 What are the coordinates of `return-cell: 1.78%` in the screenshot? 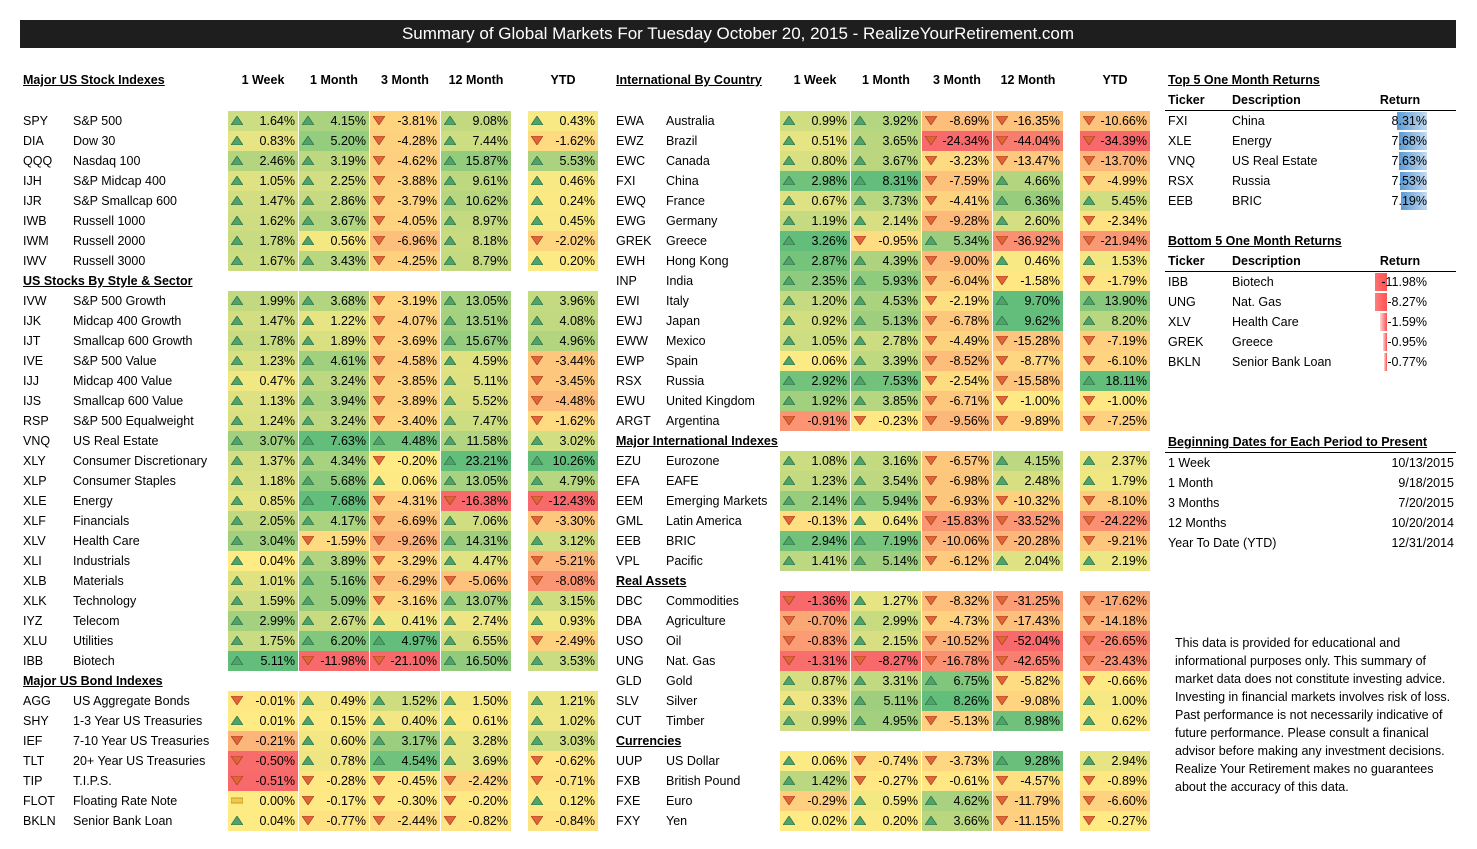 It's located at (263, 241).